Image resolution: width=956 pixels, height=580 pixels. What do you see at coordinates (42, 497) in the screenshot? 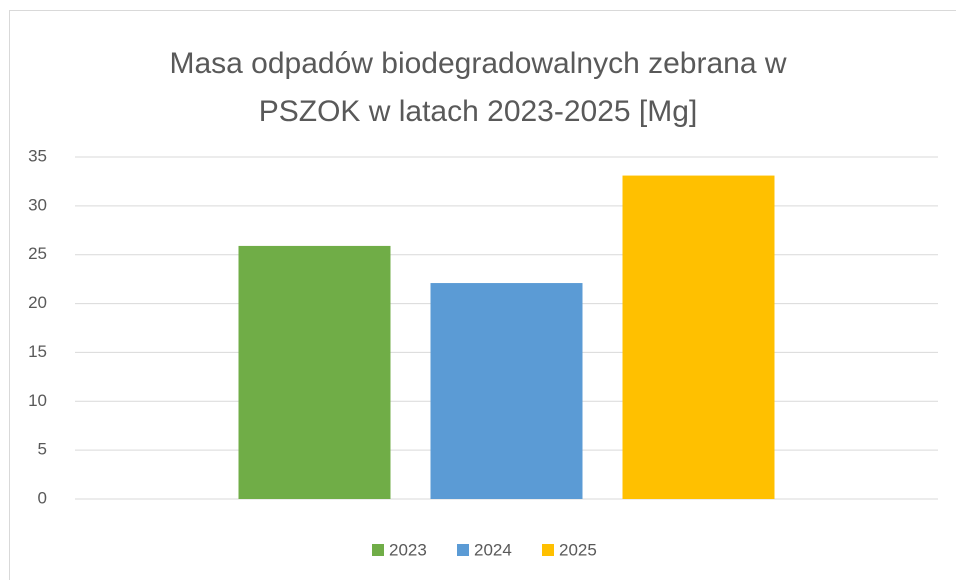
I see `y-tick-label: 0` at bounding box center [42, 497].